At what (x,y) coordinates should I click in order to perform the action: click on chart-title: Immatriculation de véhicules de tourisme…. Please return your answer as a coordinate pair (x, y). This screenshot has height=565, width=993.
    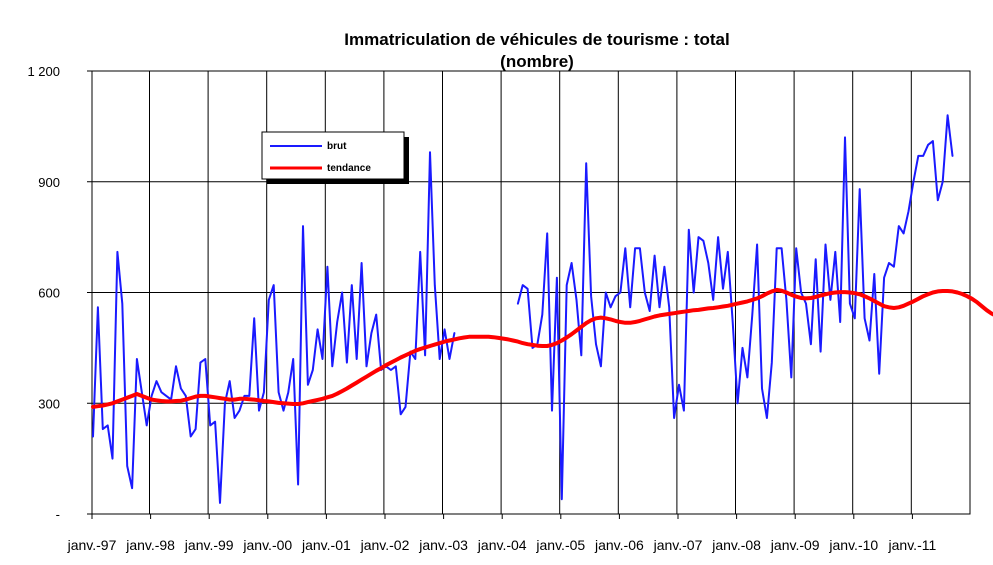
    Looking at the image, I should click on (536, 39).